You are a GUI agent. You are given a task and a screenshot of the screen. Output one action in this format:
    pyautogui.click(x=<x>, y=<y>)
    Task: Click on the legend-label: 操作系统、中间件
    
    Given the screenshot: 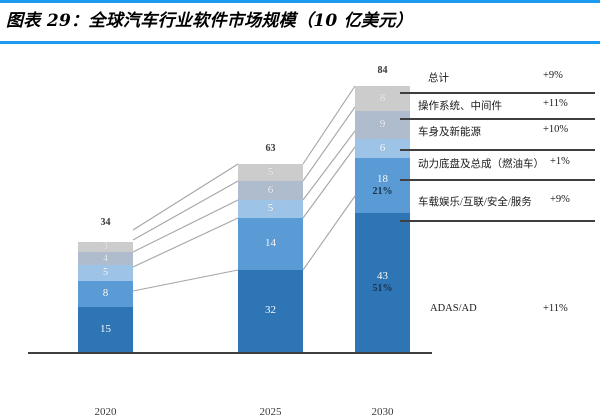 What is the action you would take?
    pyautogui.click(x=460, y=106)
    